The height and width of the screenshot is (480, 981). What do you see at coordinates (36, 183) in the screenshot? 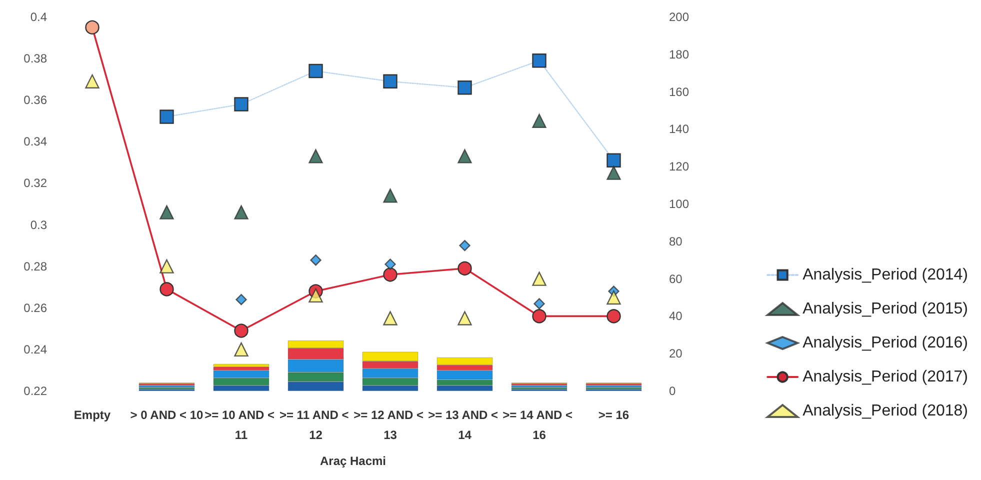
I see `y-tick-label: 0.32` at bounding box center [36, 183].